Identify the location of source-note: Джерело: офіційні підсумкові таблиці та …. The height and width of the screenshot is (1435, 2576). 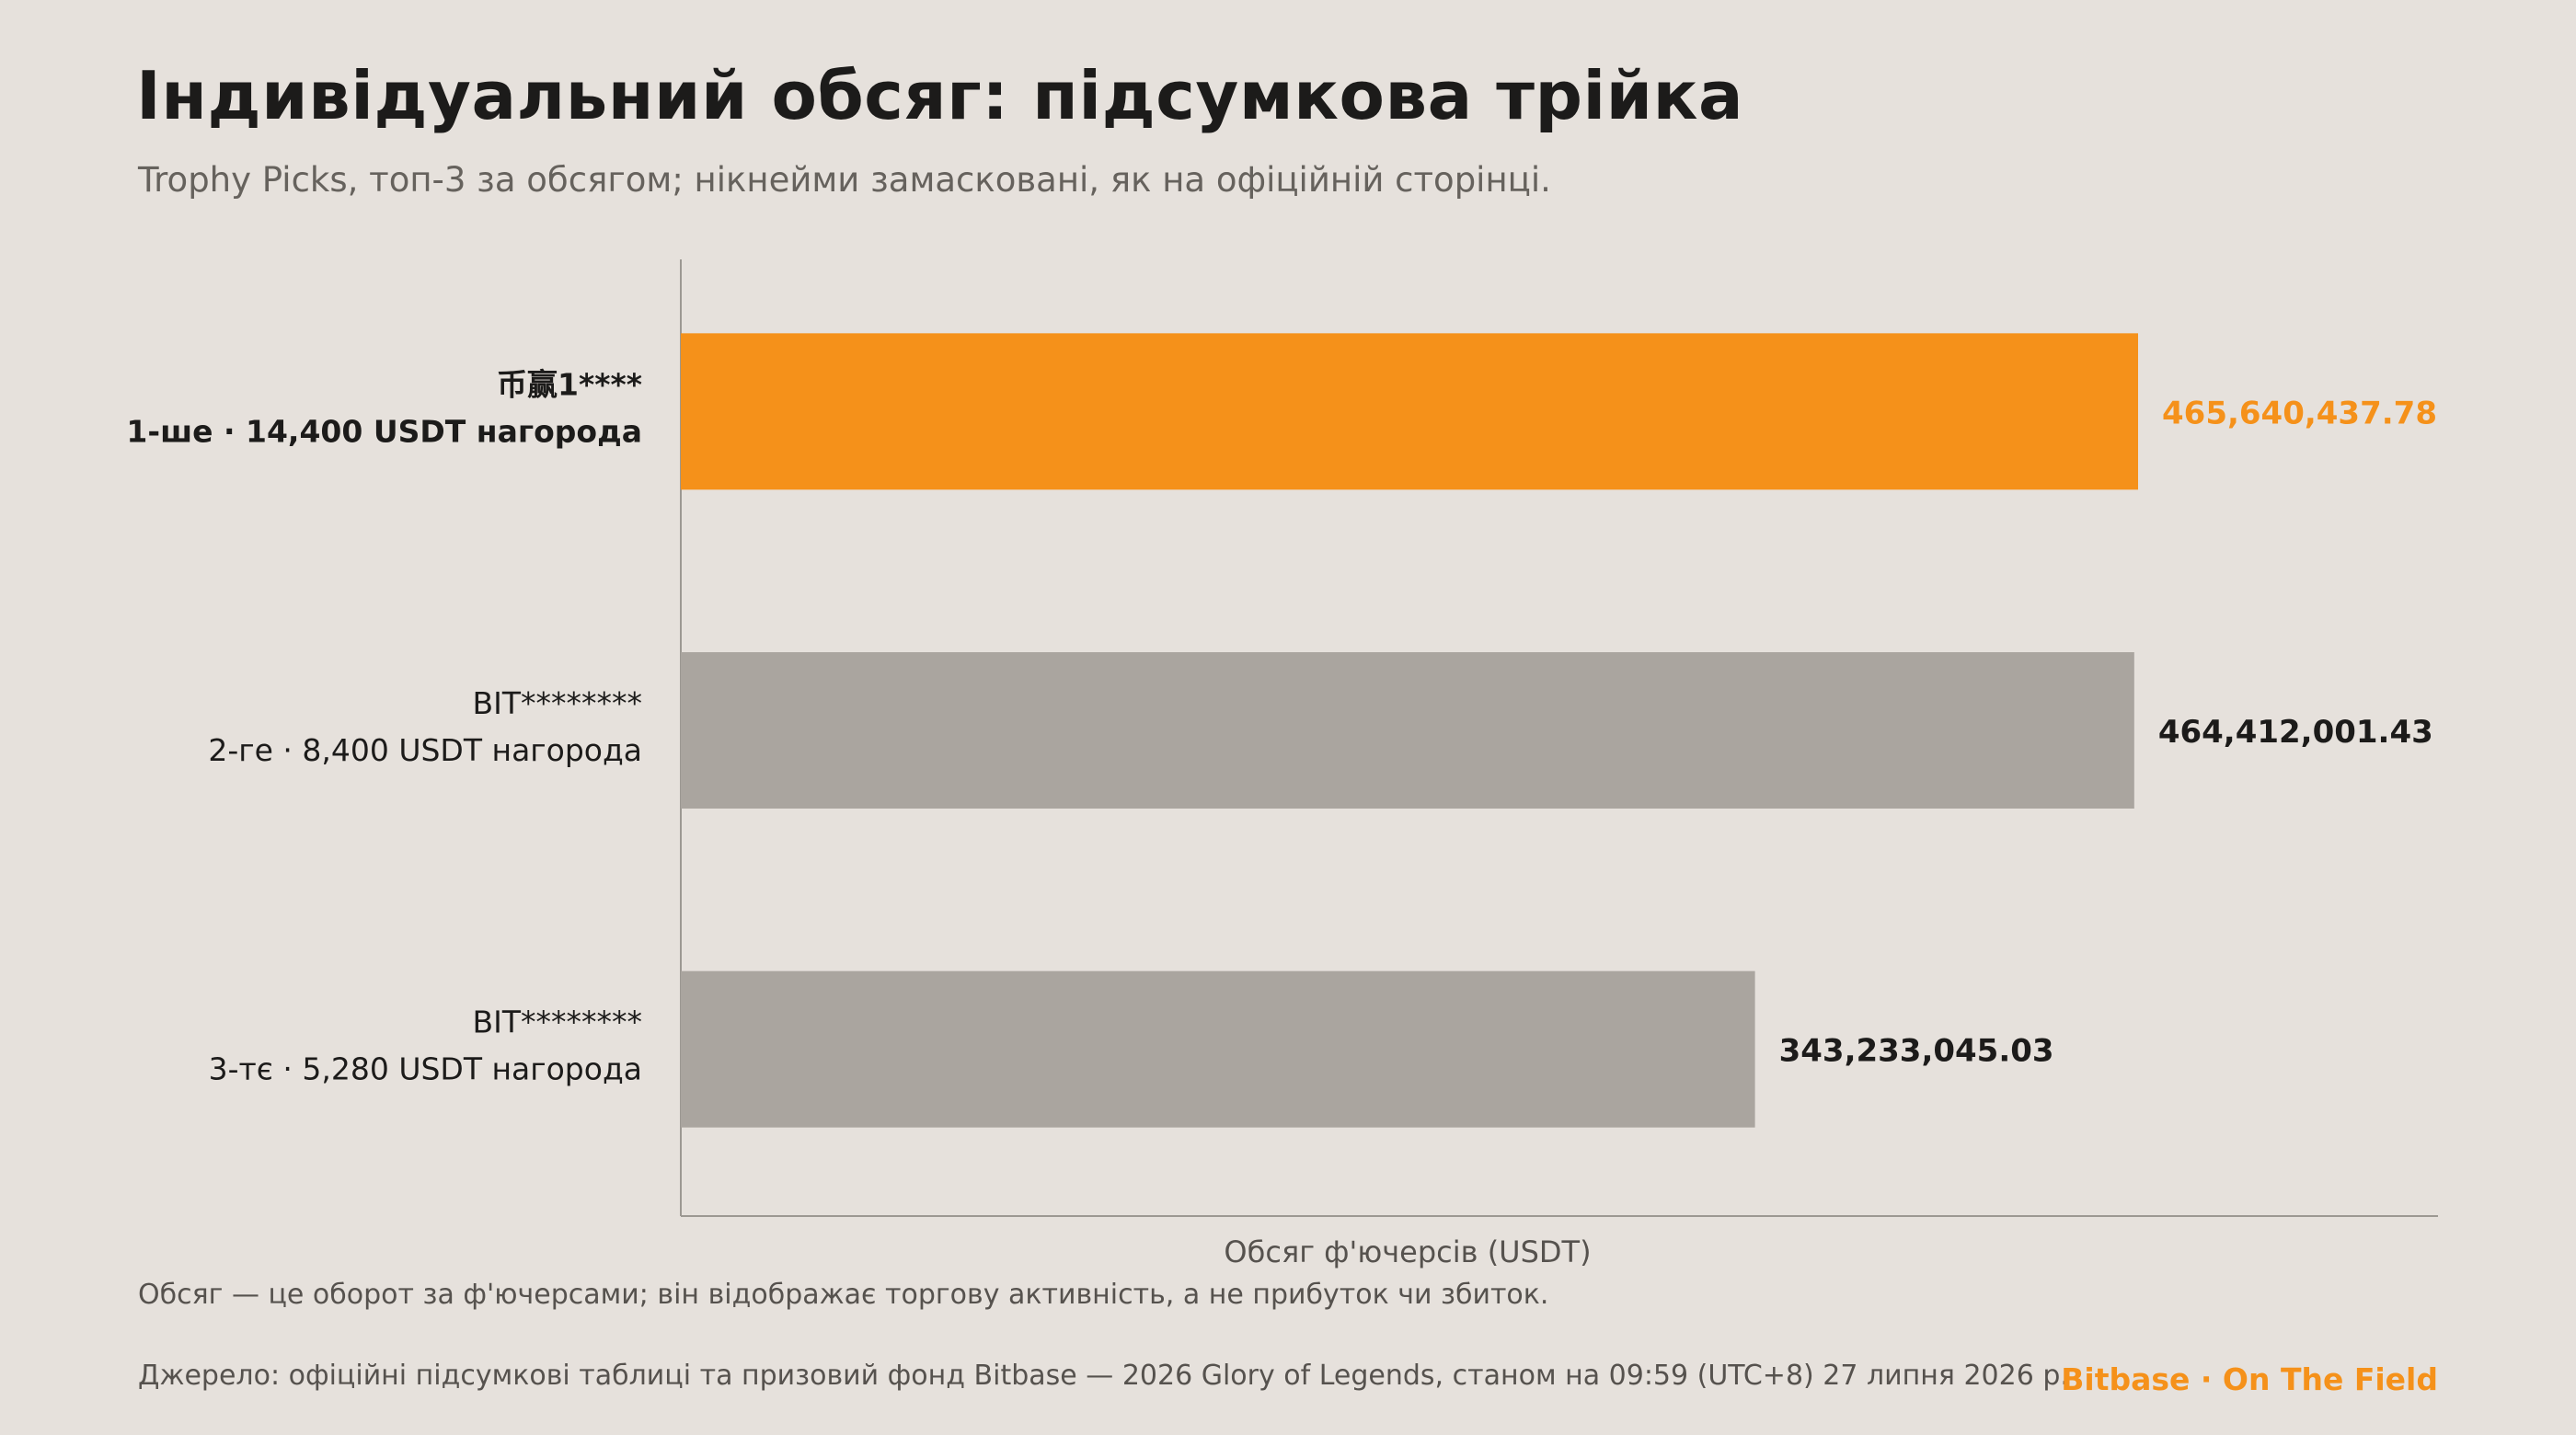
(1103, 1376).